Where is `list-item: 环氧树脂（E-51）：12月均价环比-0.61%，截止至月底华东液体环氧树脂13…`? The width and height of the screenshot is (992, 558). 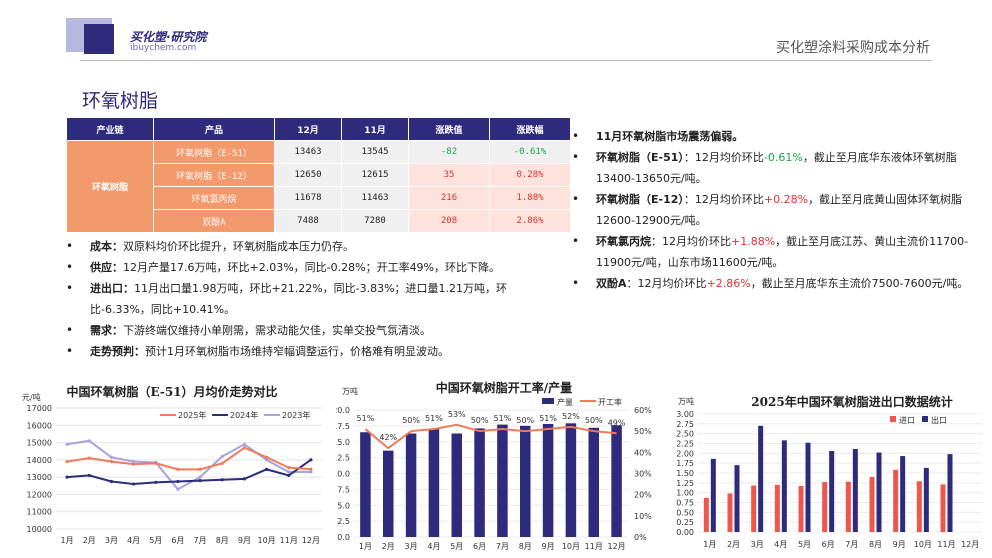
list-item: 环氧树脂（E-51）：12月均价环比-0.61%，截止至月底华东液体环氧树脂13… is located at coordinates (777, 168).